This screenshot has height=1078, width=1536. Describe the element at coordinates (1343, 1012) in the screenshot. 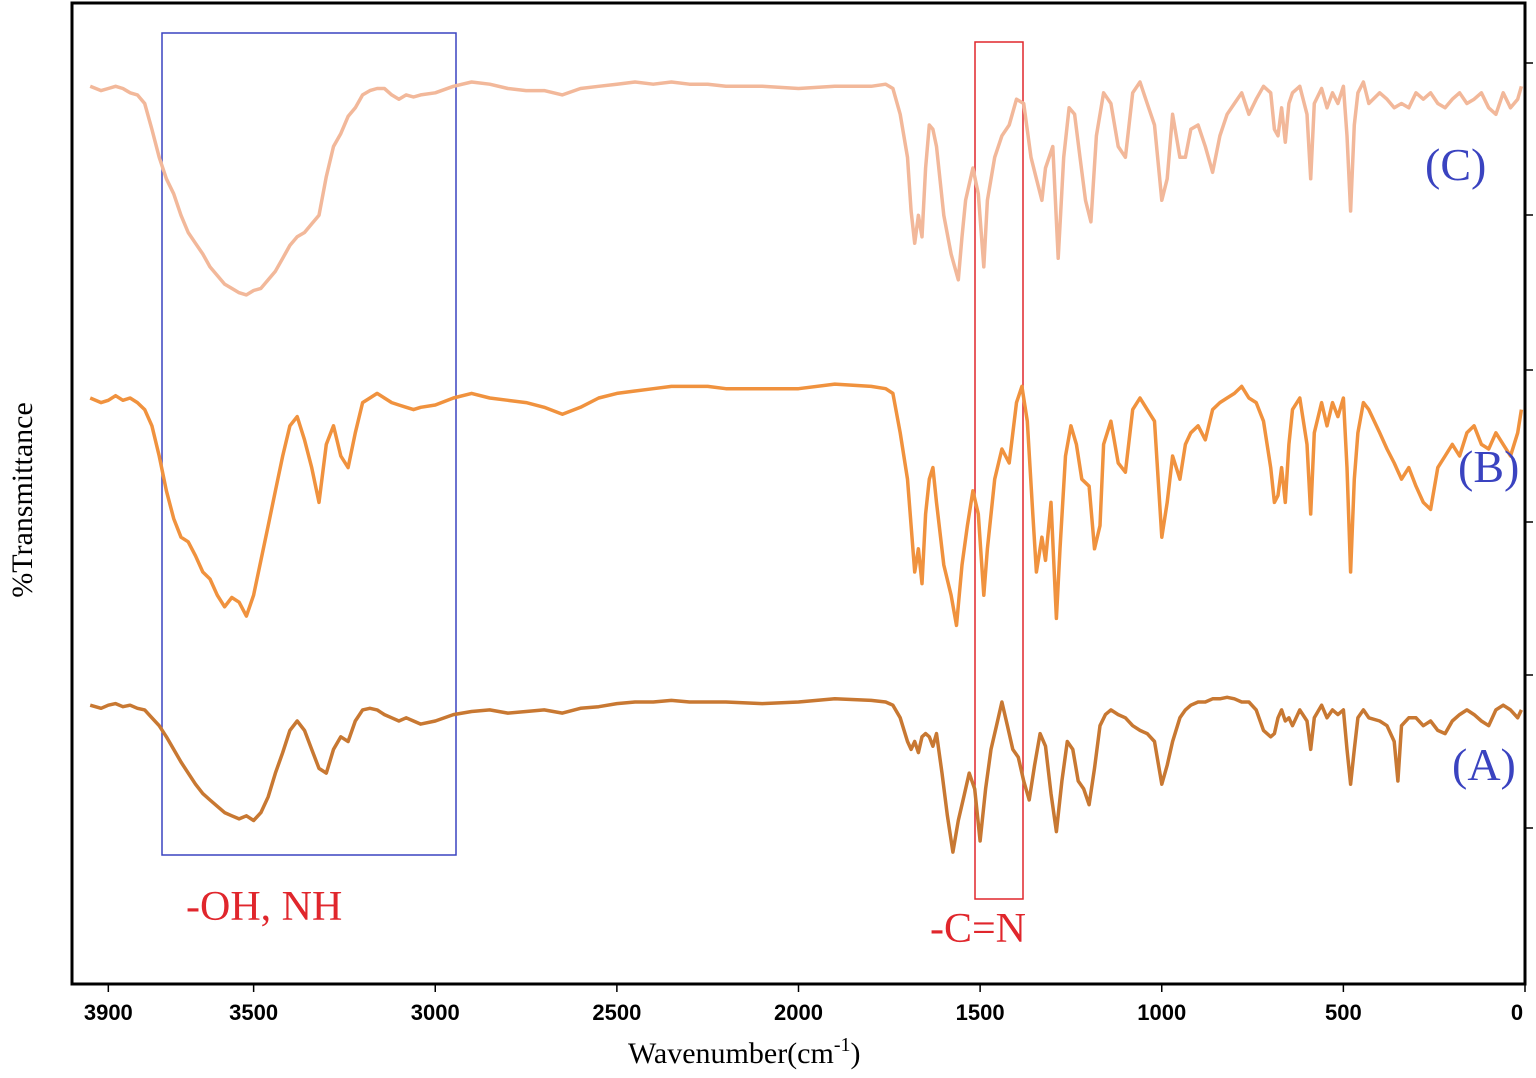

I see `x-tick-label: 500` at that location.